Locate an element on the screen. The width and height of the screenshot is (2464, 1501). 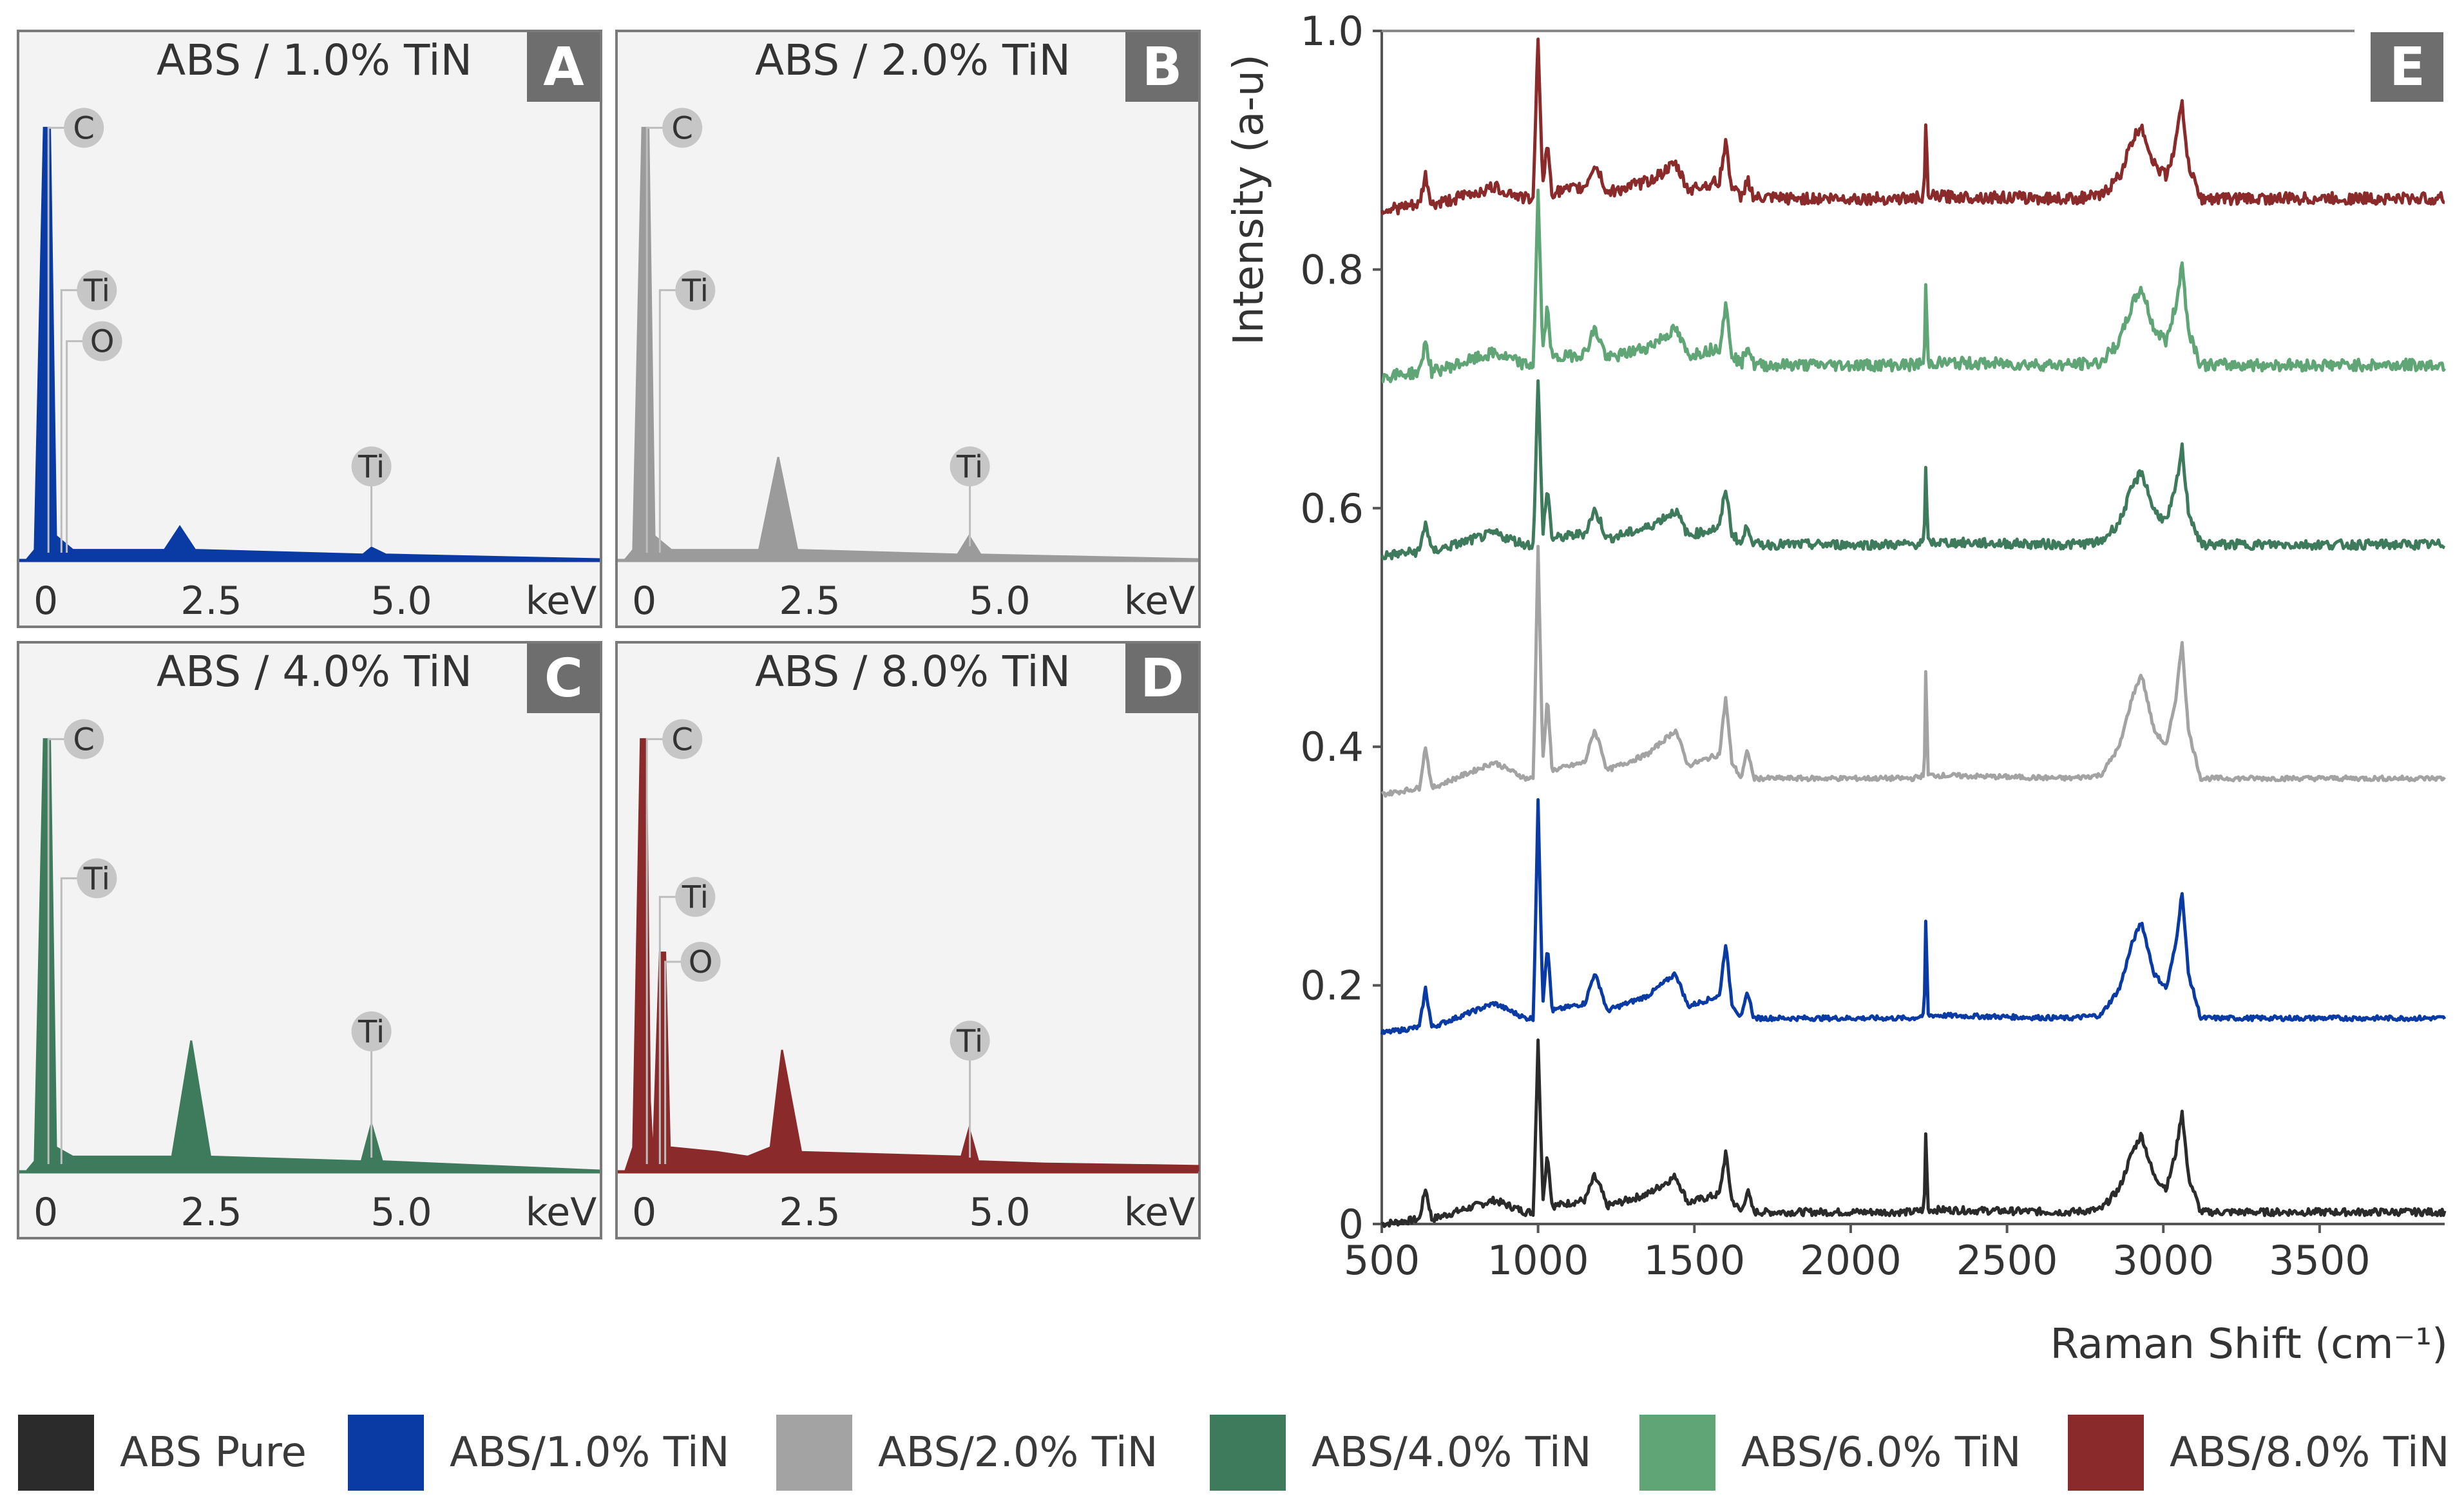
legend-label-abs-6: ABS/6.0% TiN is located at coordinates (1881, 1453).